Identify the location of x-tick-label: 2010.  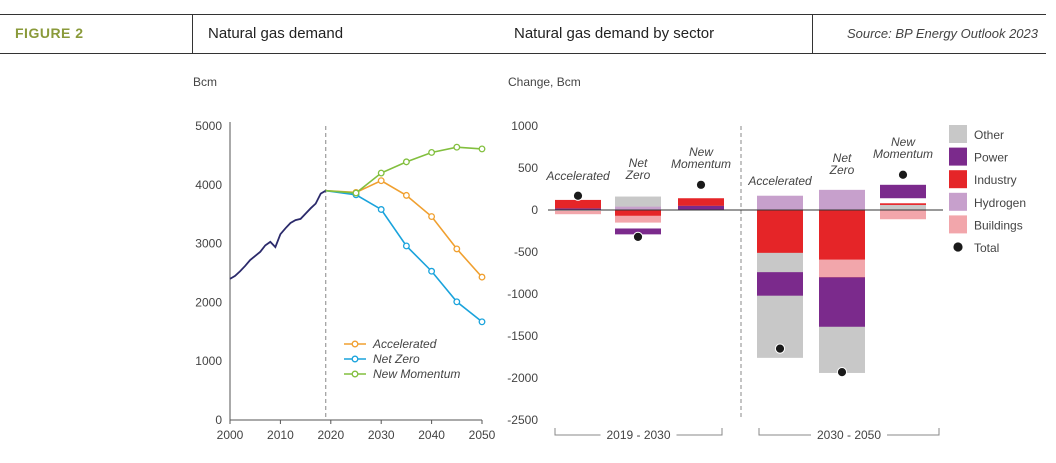
(280, 435).